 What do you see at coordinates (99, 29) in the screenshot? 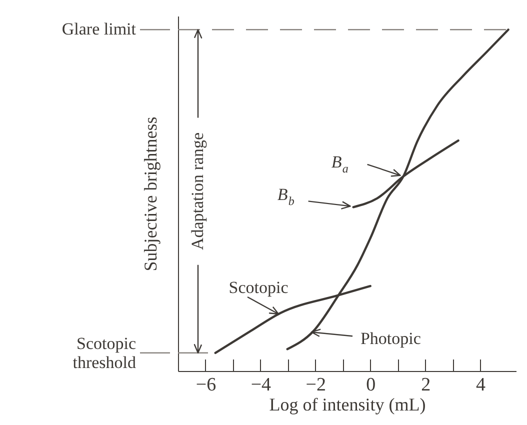
I see `ref-line-label: Glare limit` at bounding box center [99, 29].